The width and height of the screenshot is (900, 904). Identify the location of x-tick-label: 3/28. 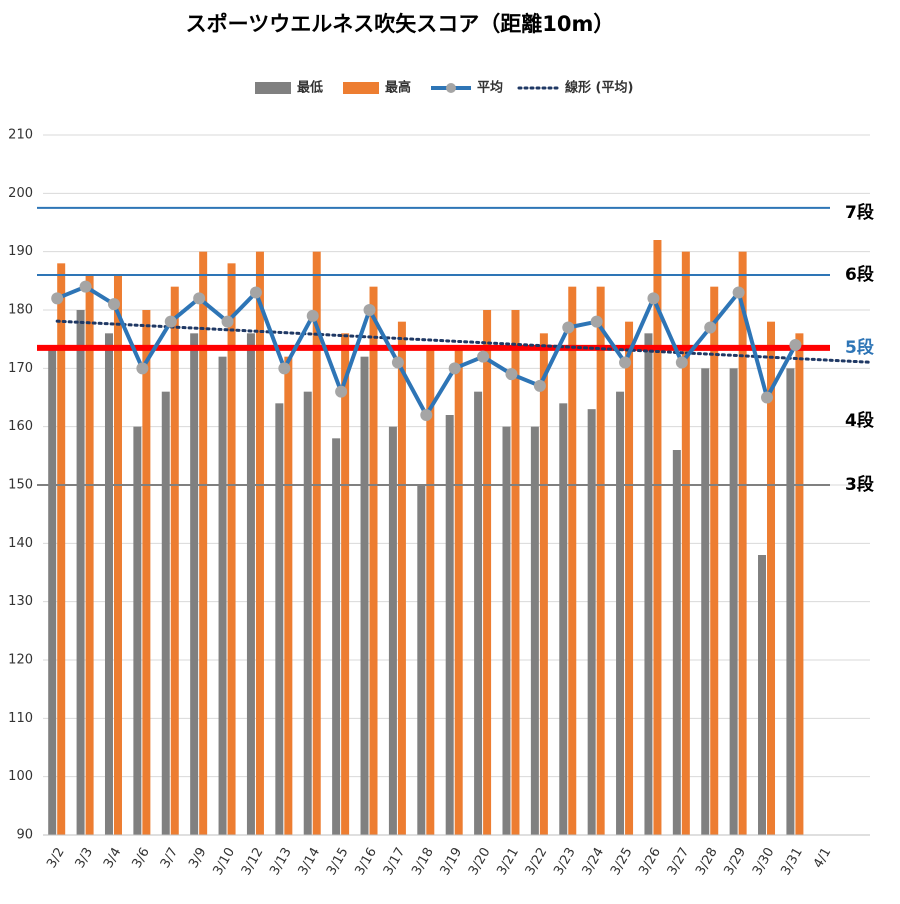
(707, 861).